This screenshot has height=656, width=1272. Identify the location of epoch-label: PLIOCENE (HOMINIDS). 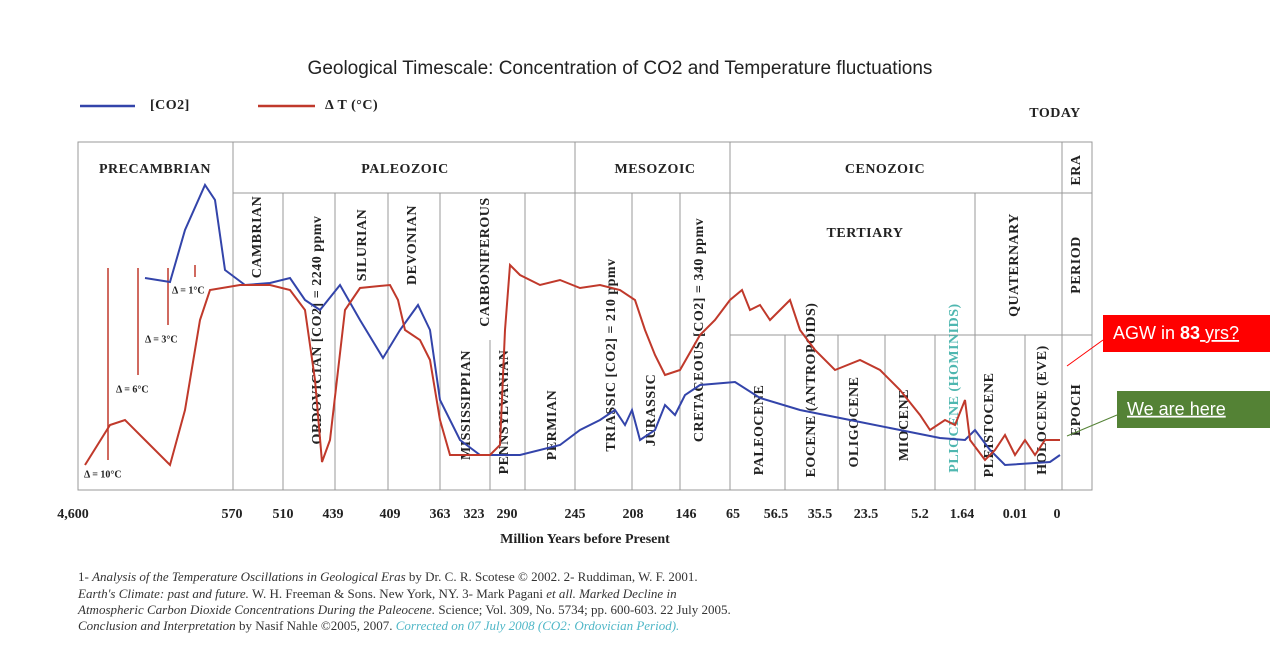
(954, 387).